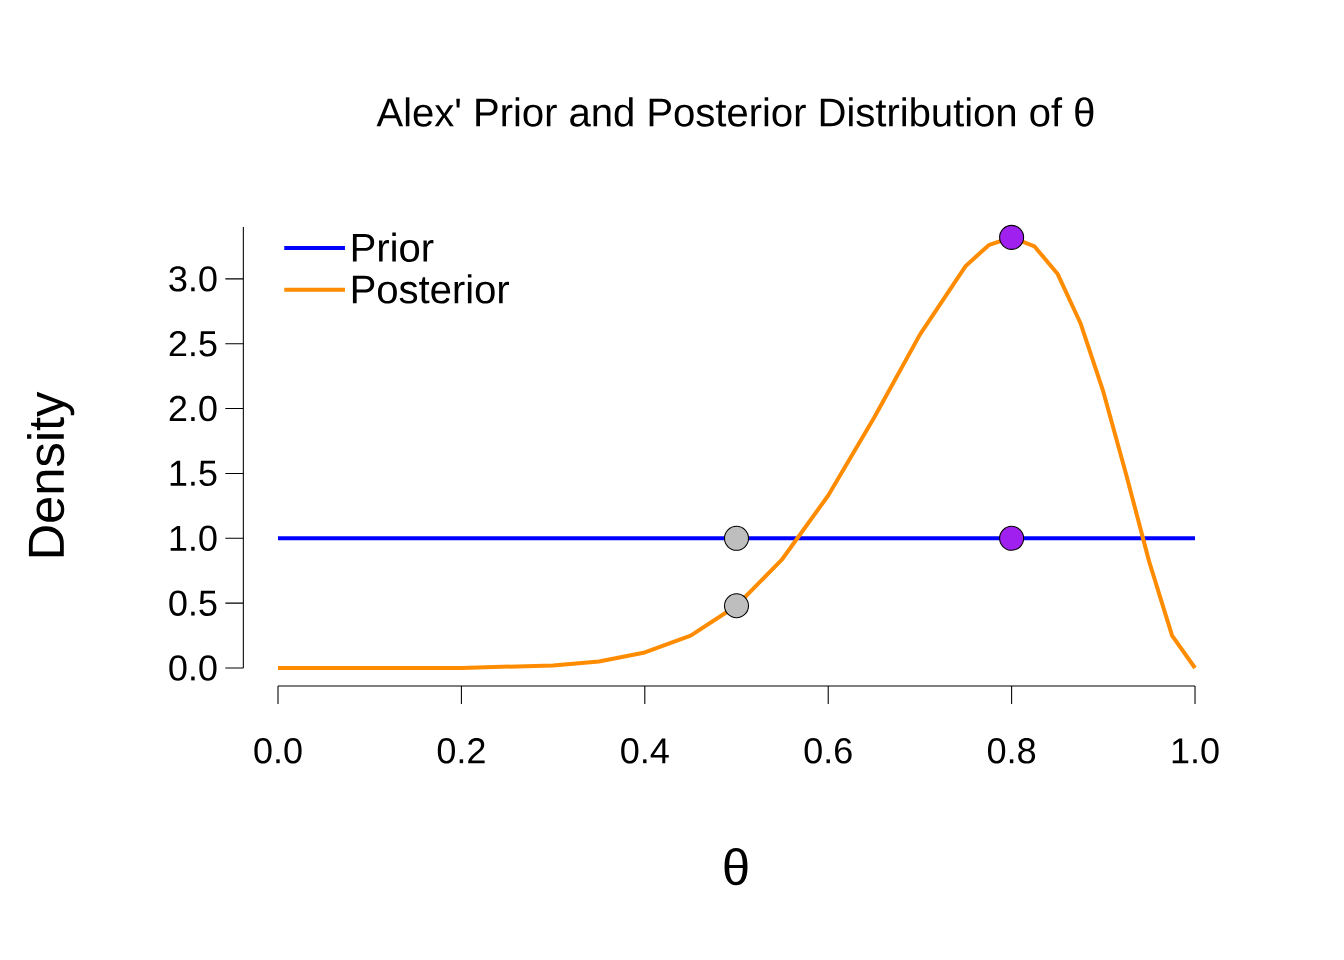  I want to click on x-tick-label: 1.0, so click(1195, 751).